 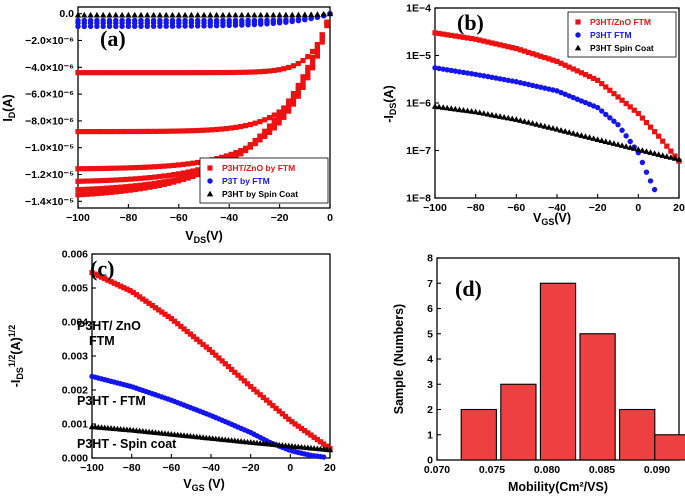 What do you see at coordinates (75, 425) in the screenshot?
I see `y-tick-label: 0.001` at bounding box center [75, 425].